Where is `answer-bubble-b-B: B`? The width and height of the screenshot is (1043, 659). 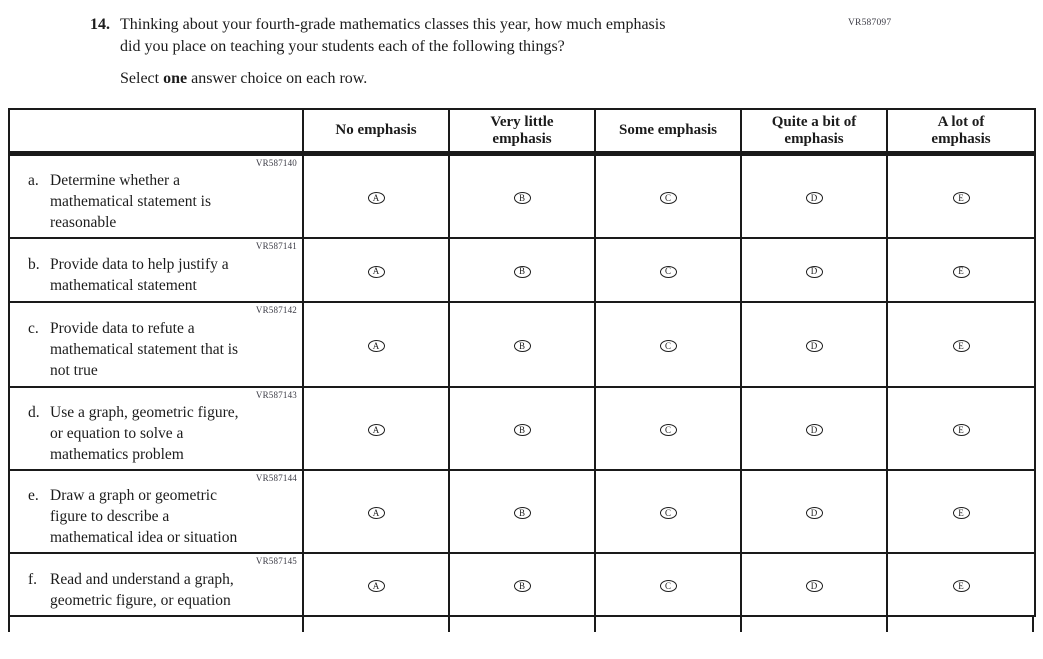 answer-bubble-b-B: B is located at coordinates (522, 271).